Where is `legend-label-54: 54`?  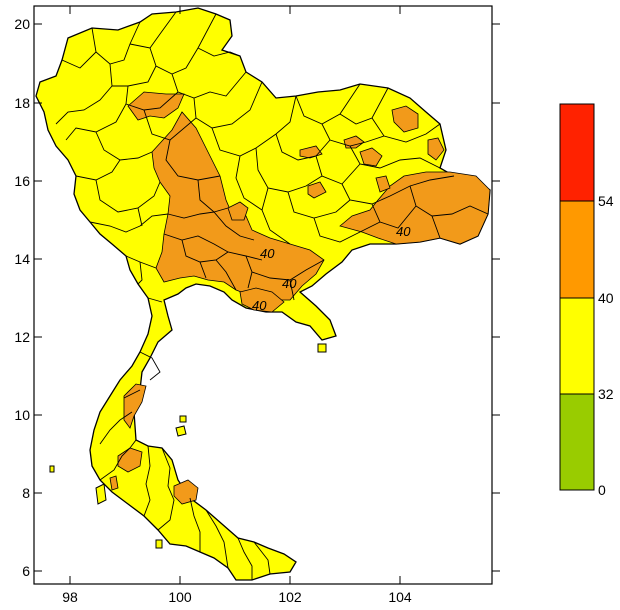
legend-label-54: 54 is located at coordinates (606, 201).